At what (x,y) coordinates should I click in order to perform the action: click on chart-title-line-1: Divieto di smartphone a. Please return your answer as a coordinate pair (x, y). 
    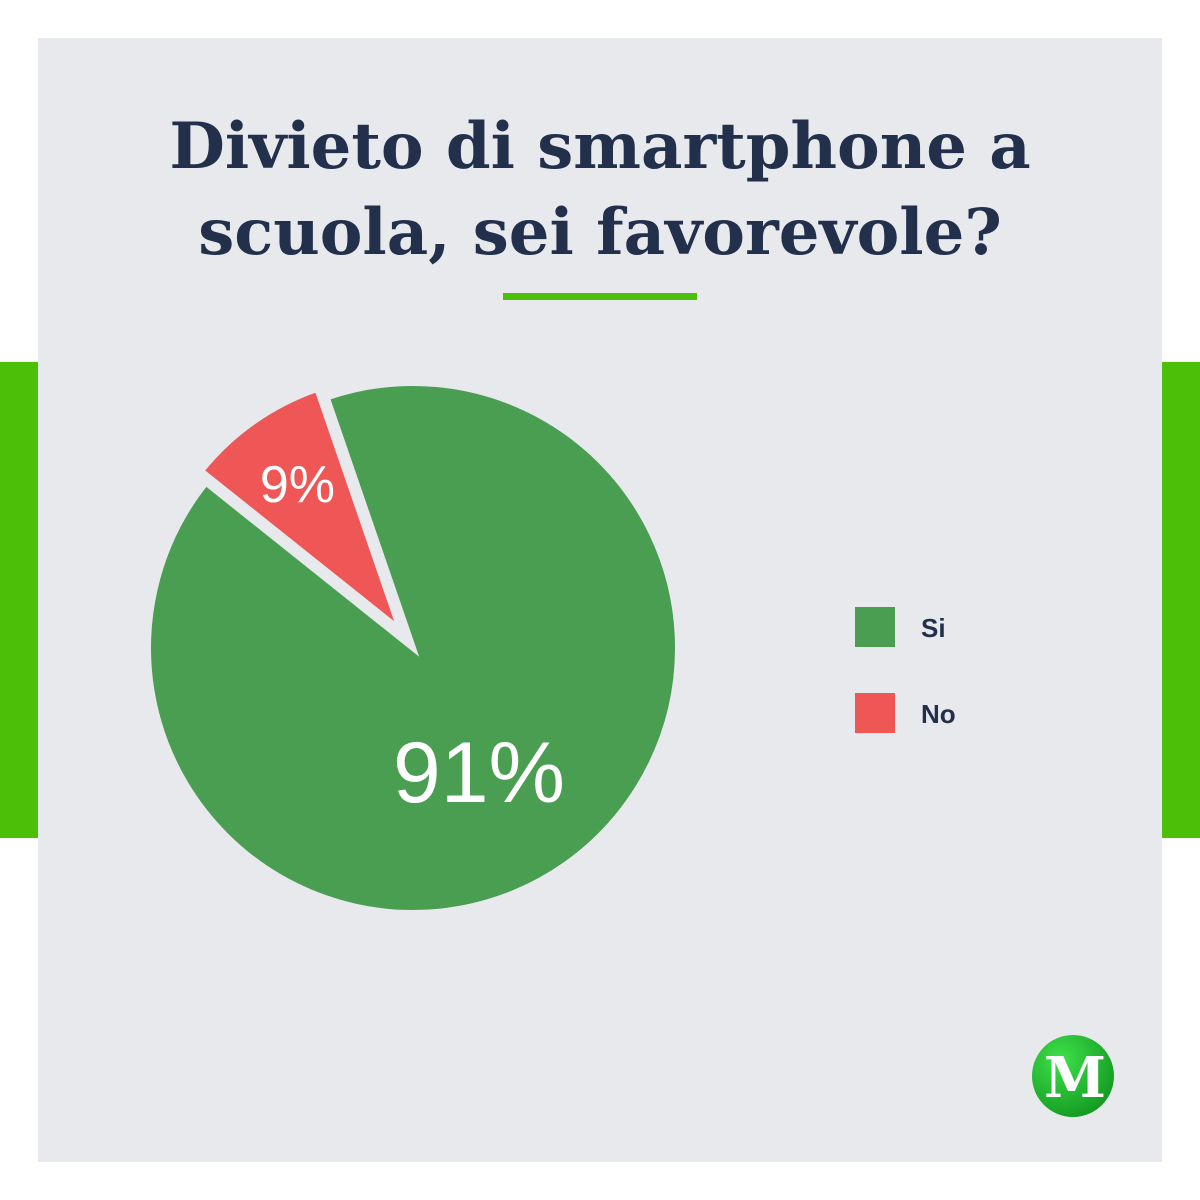
    Looking at the image, I should click on (600, 146).